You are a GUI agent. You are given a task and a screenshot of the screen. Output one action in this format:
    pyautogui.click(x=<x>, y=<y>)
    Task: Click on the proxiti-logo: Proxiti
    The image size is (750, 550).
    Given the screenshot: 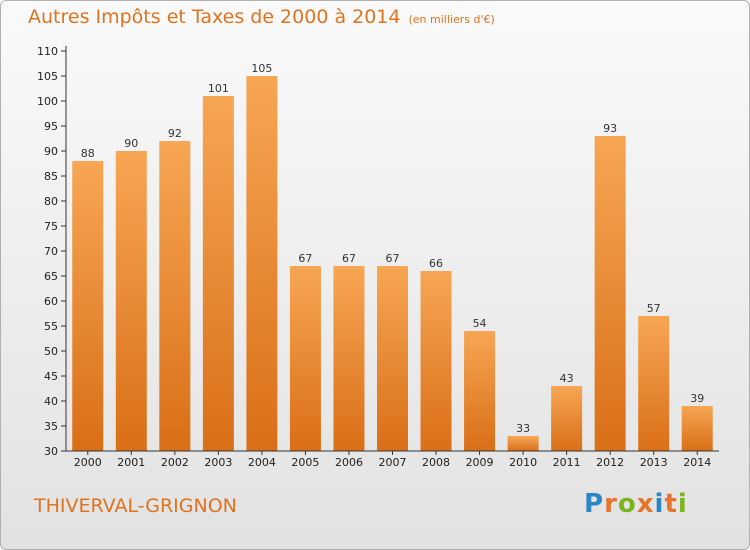 What is the action you would take?
    pyautogui.click(x=636, y=504)
    